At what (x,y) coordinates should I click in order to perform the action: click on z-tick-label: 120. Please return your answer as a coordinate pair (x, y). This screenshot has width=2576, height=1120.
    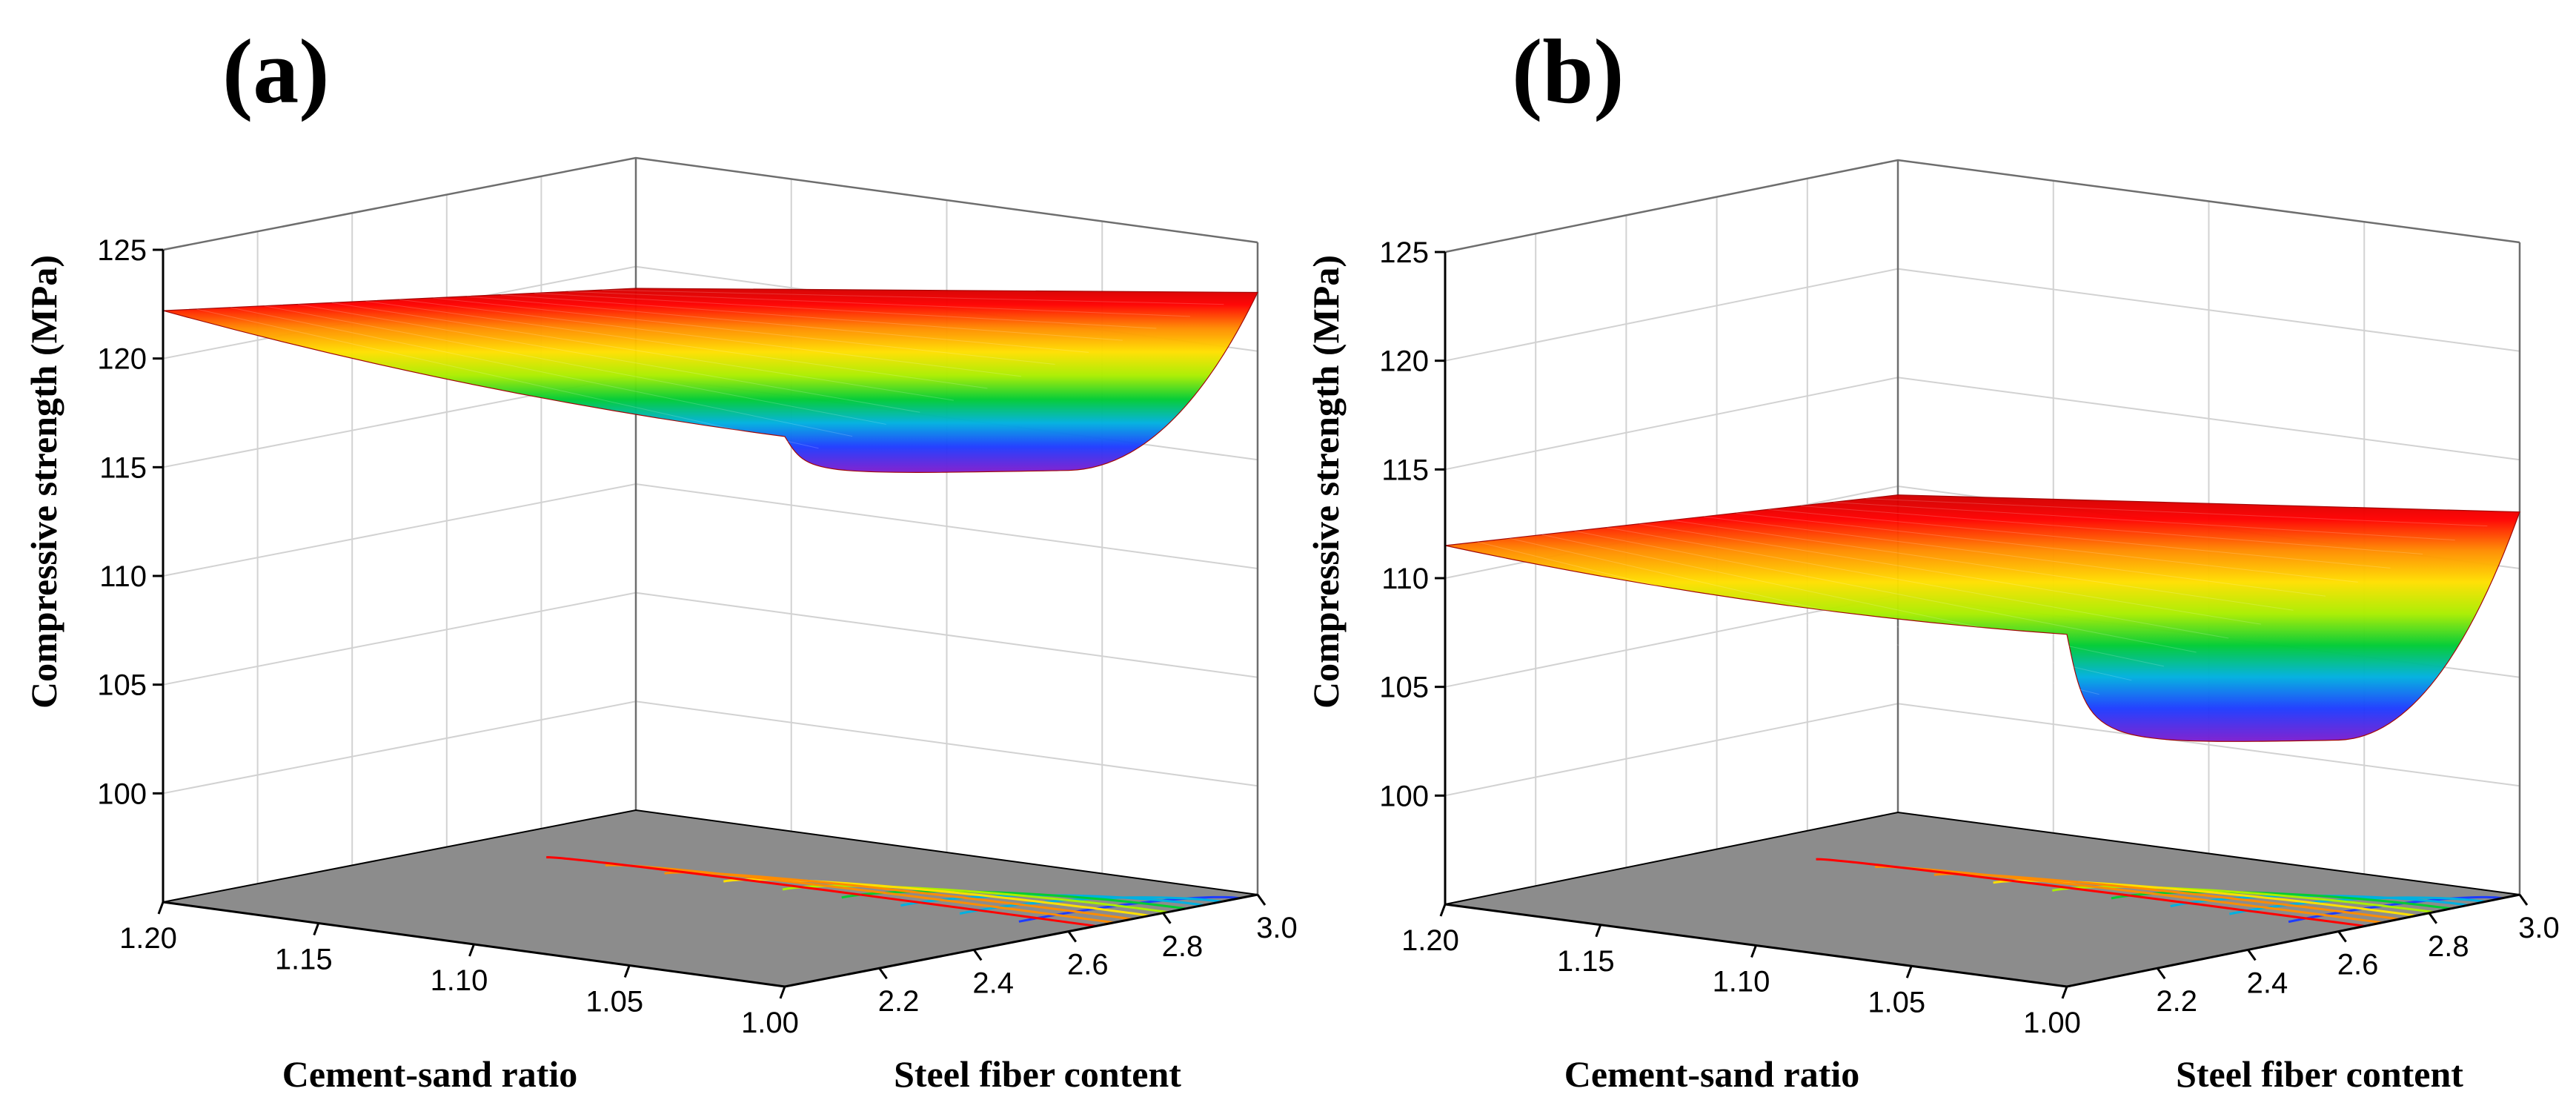
    Looking at the image, I should click on (1404, 361).